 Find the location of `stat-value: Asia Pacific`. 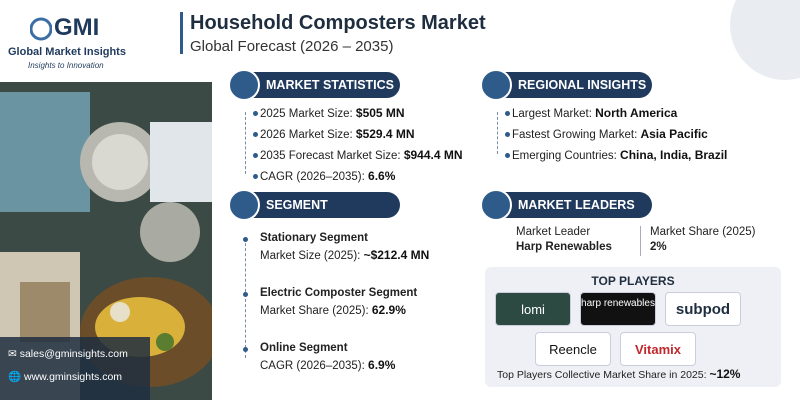

stat-value: Asia Pacific is located at coordinates (674, 134).